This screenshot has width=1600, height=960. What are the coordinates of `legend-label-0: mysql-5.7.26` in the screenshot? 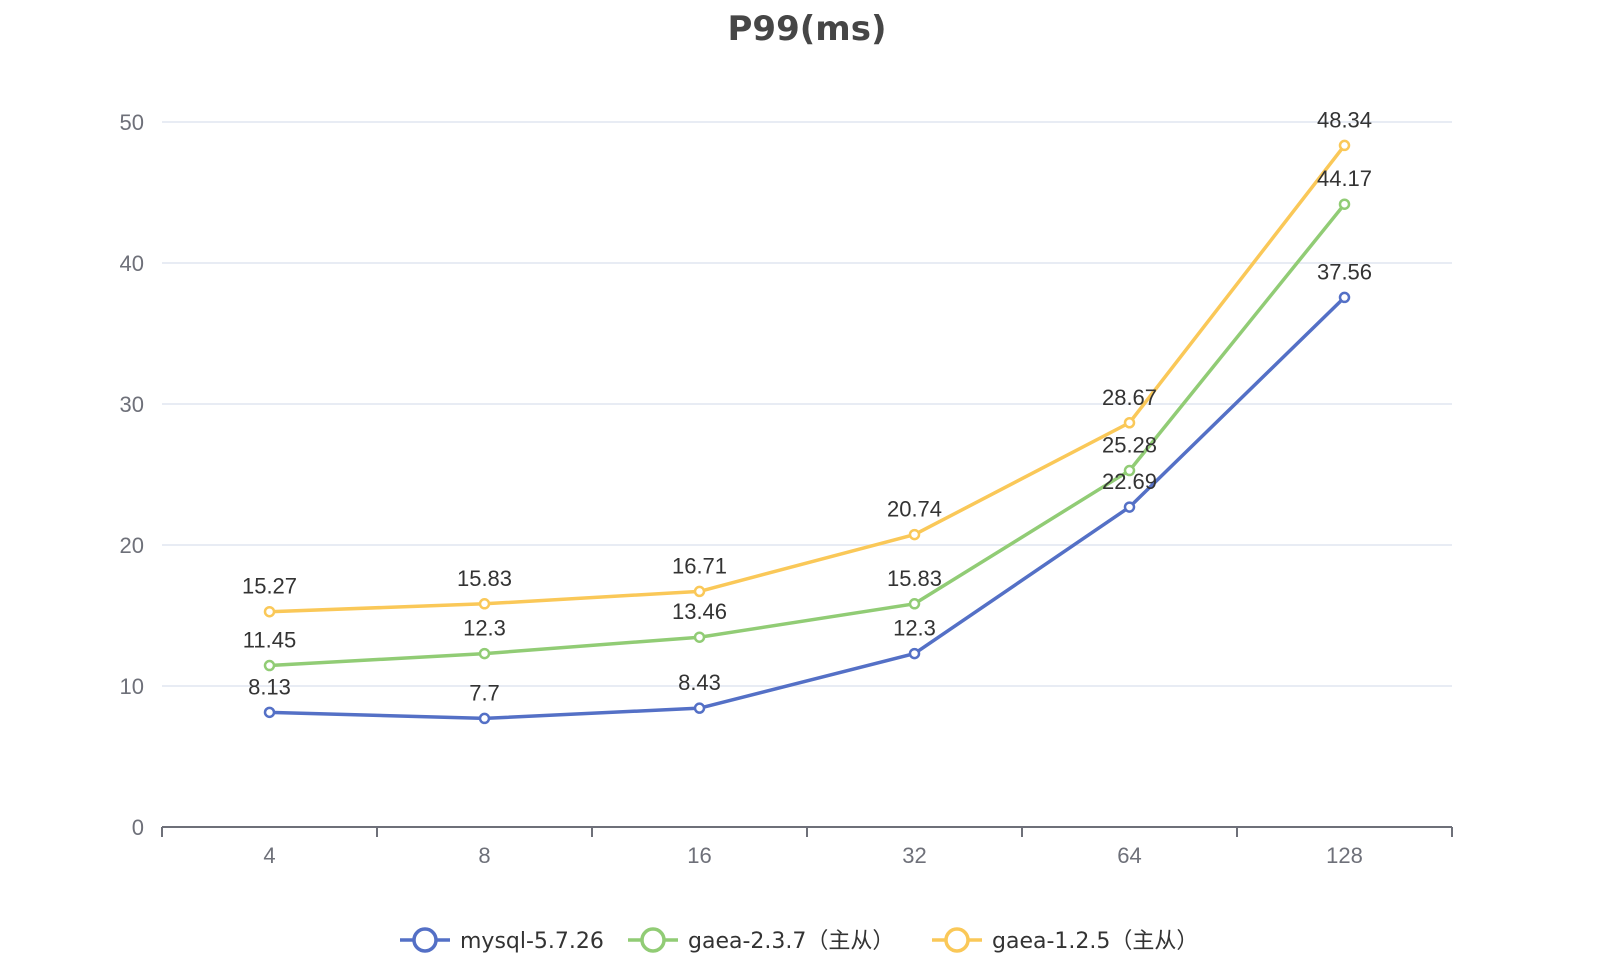 It's located at (532, 941).